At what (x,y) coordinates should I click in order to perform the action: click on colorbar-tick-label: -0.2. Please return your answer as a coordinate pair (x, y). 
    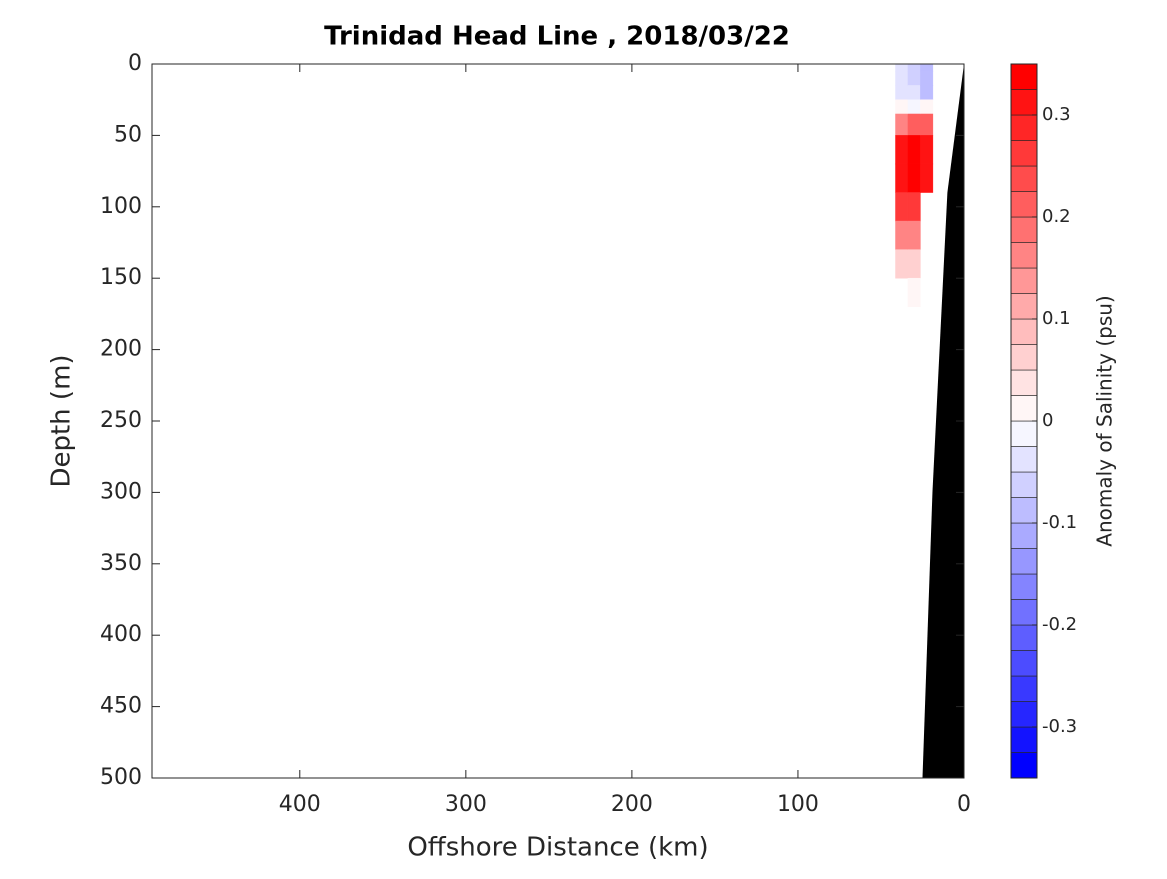
    Looking at the image, I should click on (1059, 624).